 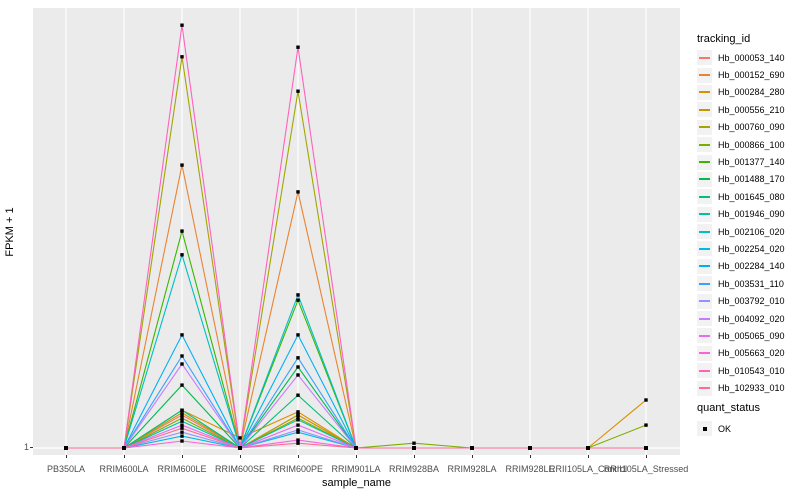 I want to click on legend-entry-Hb_102933_010: Hb_102933_010, so click(x=741, y=387).